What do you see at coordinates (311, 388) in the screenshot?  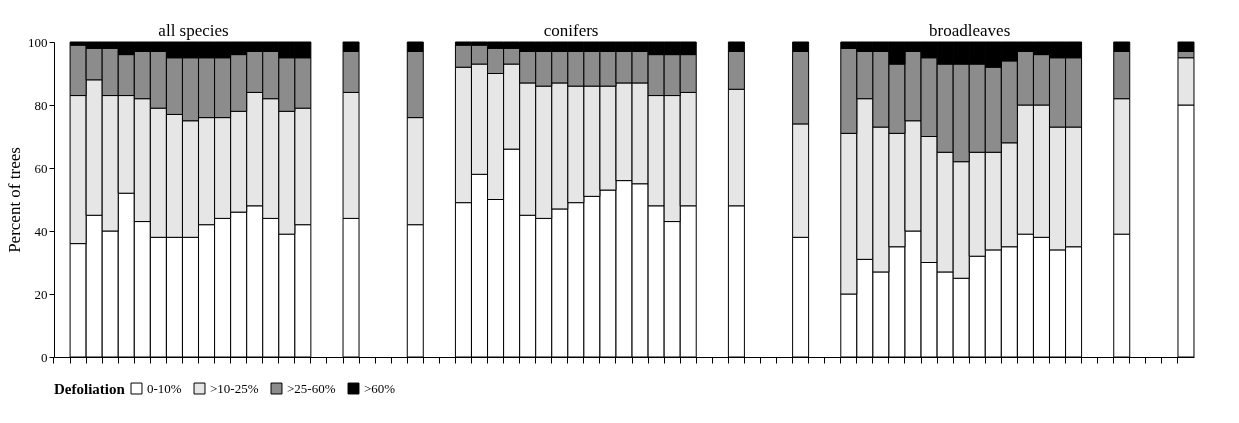 I see `legend-label: >25-60%` at bounding box center [311, 388].